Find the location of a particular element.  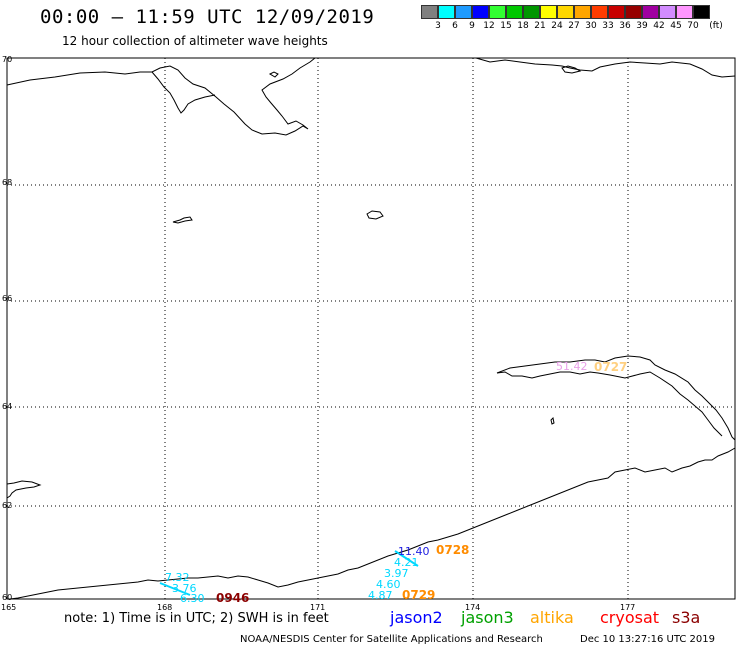

swh-value: 4.60 is located at coordinates (388, 584).